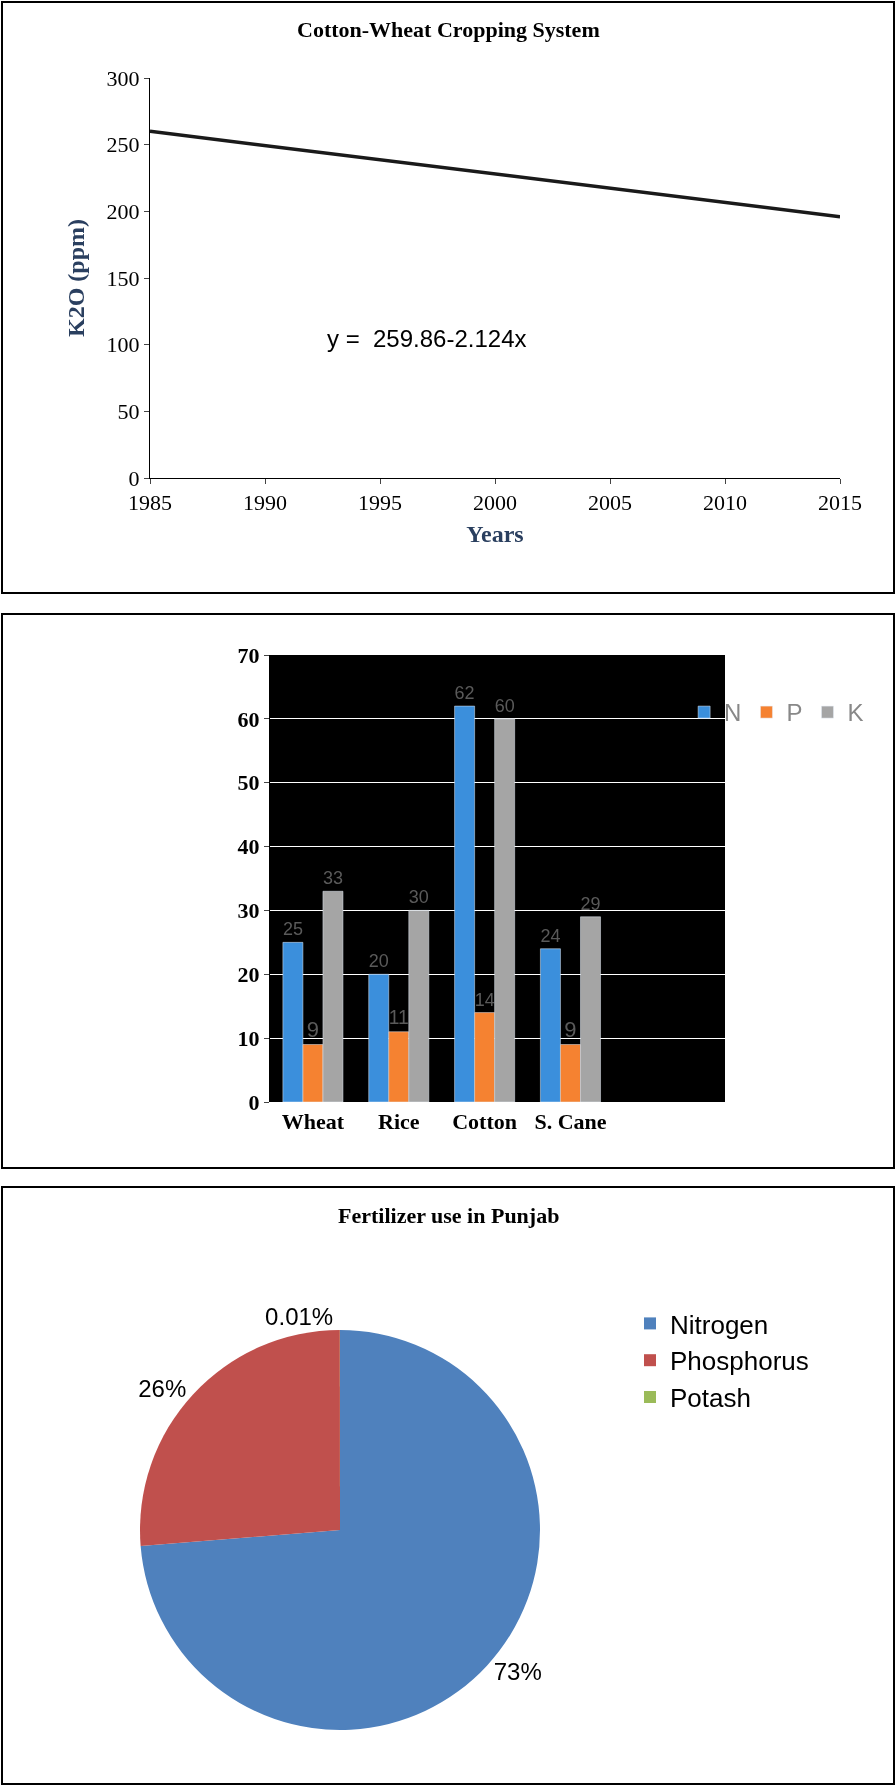 This screenshot has width=896, height=1786. What do you see at coordinates (855, 713) in the screenshot?
I see `legend-label: K` at bounding box center [855, 713].